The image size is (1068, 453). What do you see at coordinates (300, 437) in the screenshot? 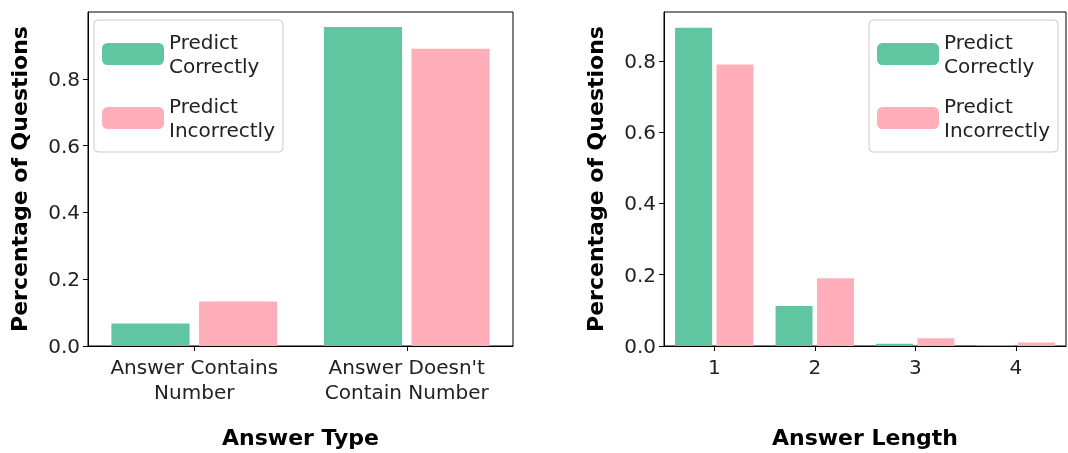
I see `x-axis-title: Answer Type` at bounding box center [300, 437].